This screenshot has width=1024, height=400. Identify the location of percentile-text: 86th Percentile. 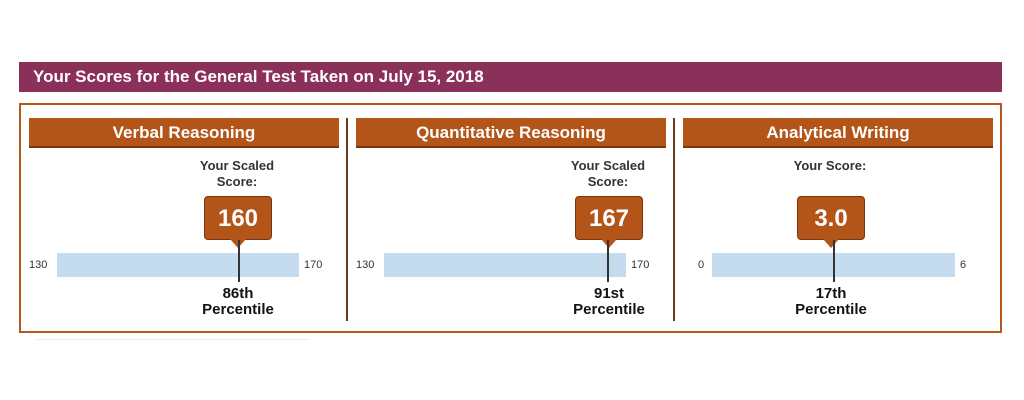
(238, 302).